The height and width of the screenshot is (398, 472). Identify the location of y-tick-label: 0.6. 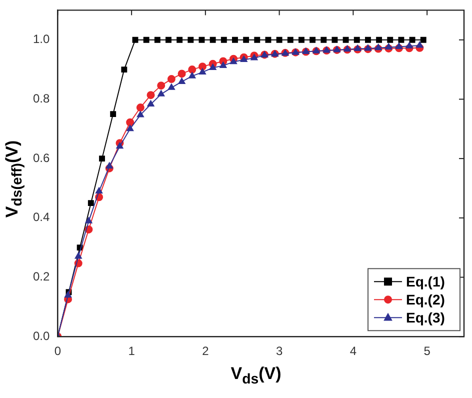
(41, 157).